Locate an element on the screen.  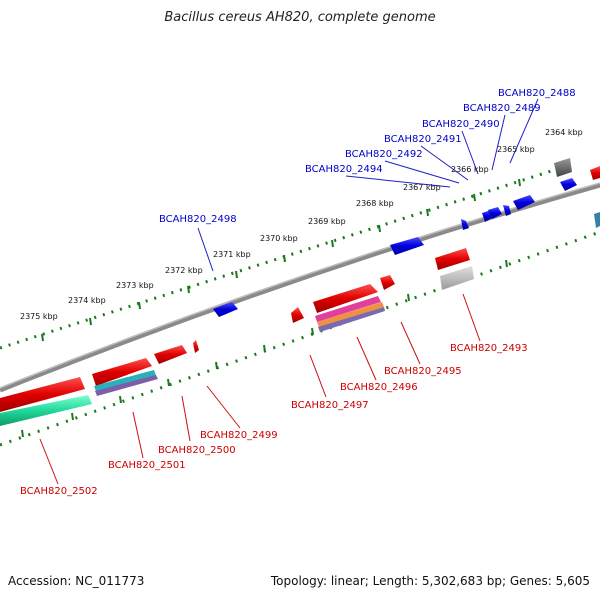
gene-arrow-orange is located at coordinates (350, 314).